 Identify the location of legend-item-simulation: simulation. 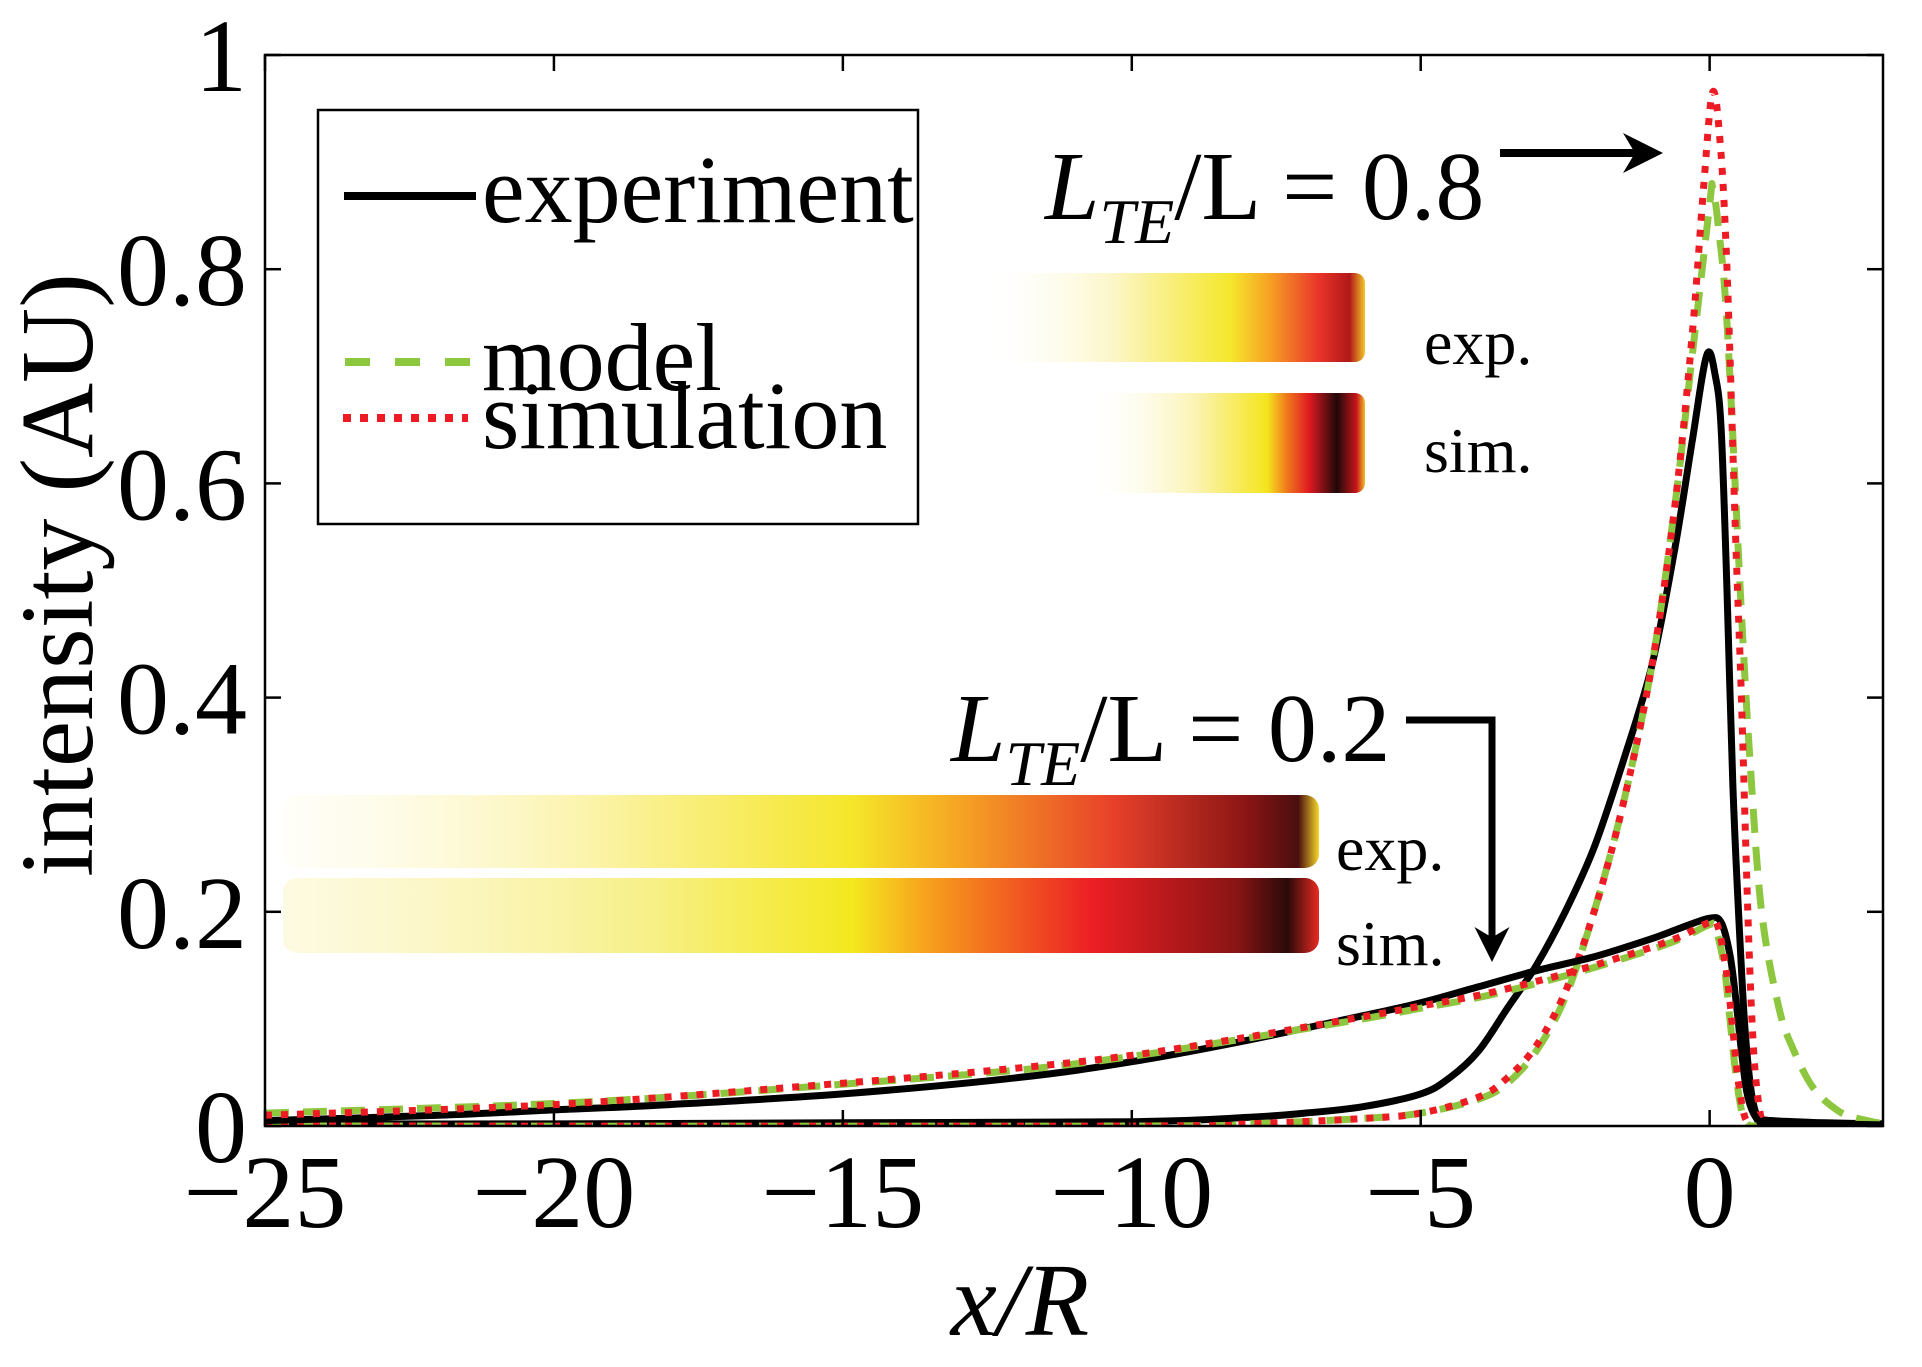
(615, 415).